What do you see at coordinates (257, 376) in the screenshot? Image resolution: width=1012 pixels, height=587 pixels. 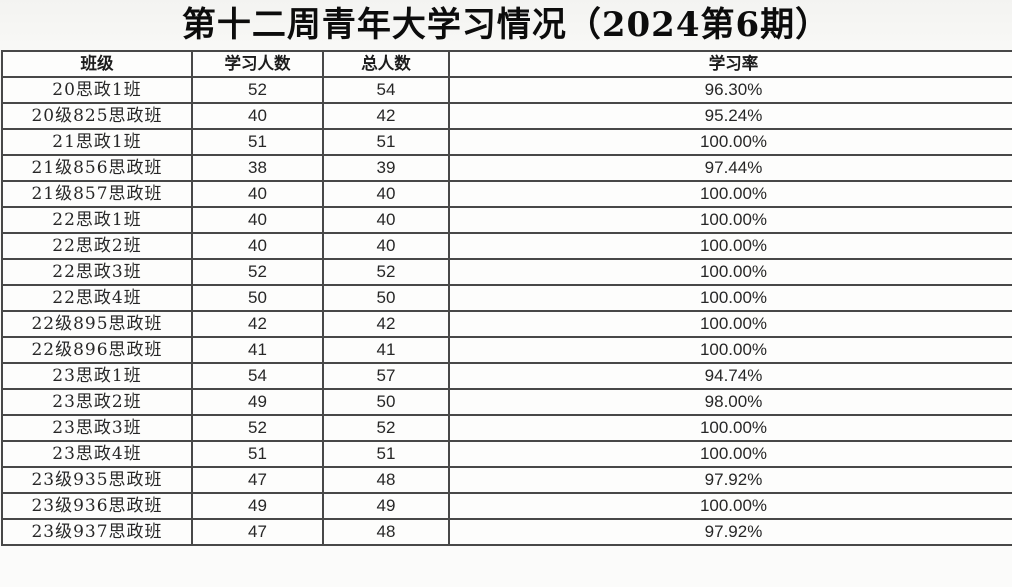 I see `cell-learners: 54` at bounding box center [257, 376].